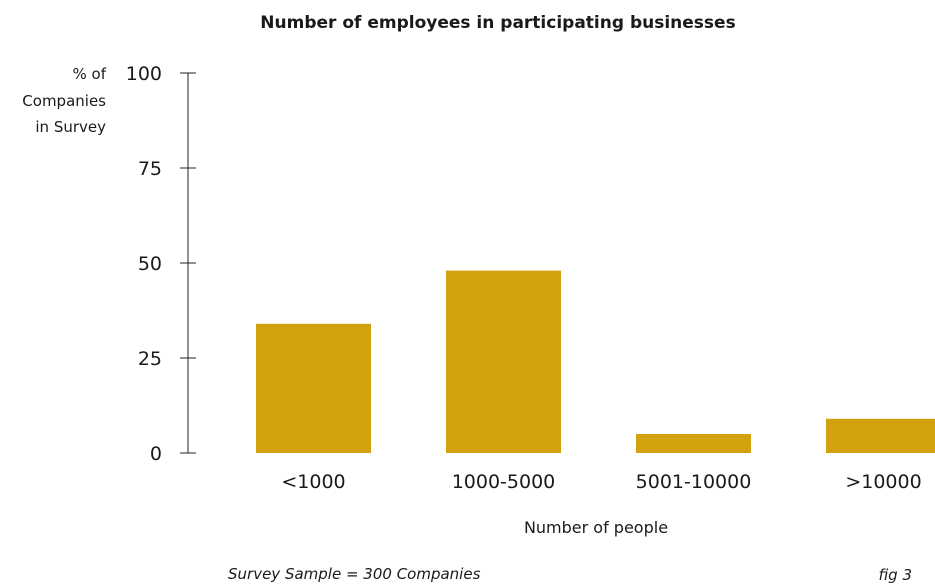  Describe the element at coordinates (601, 482) in the screenshot. I see `category-labels: <1000 1000-5000 5001-10000 >10000` at that location.